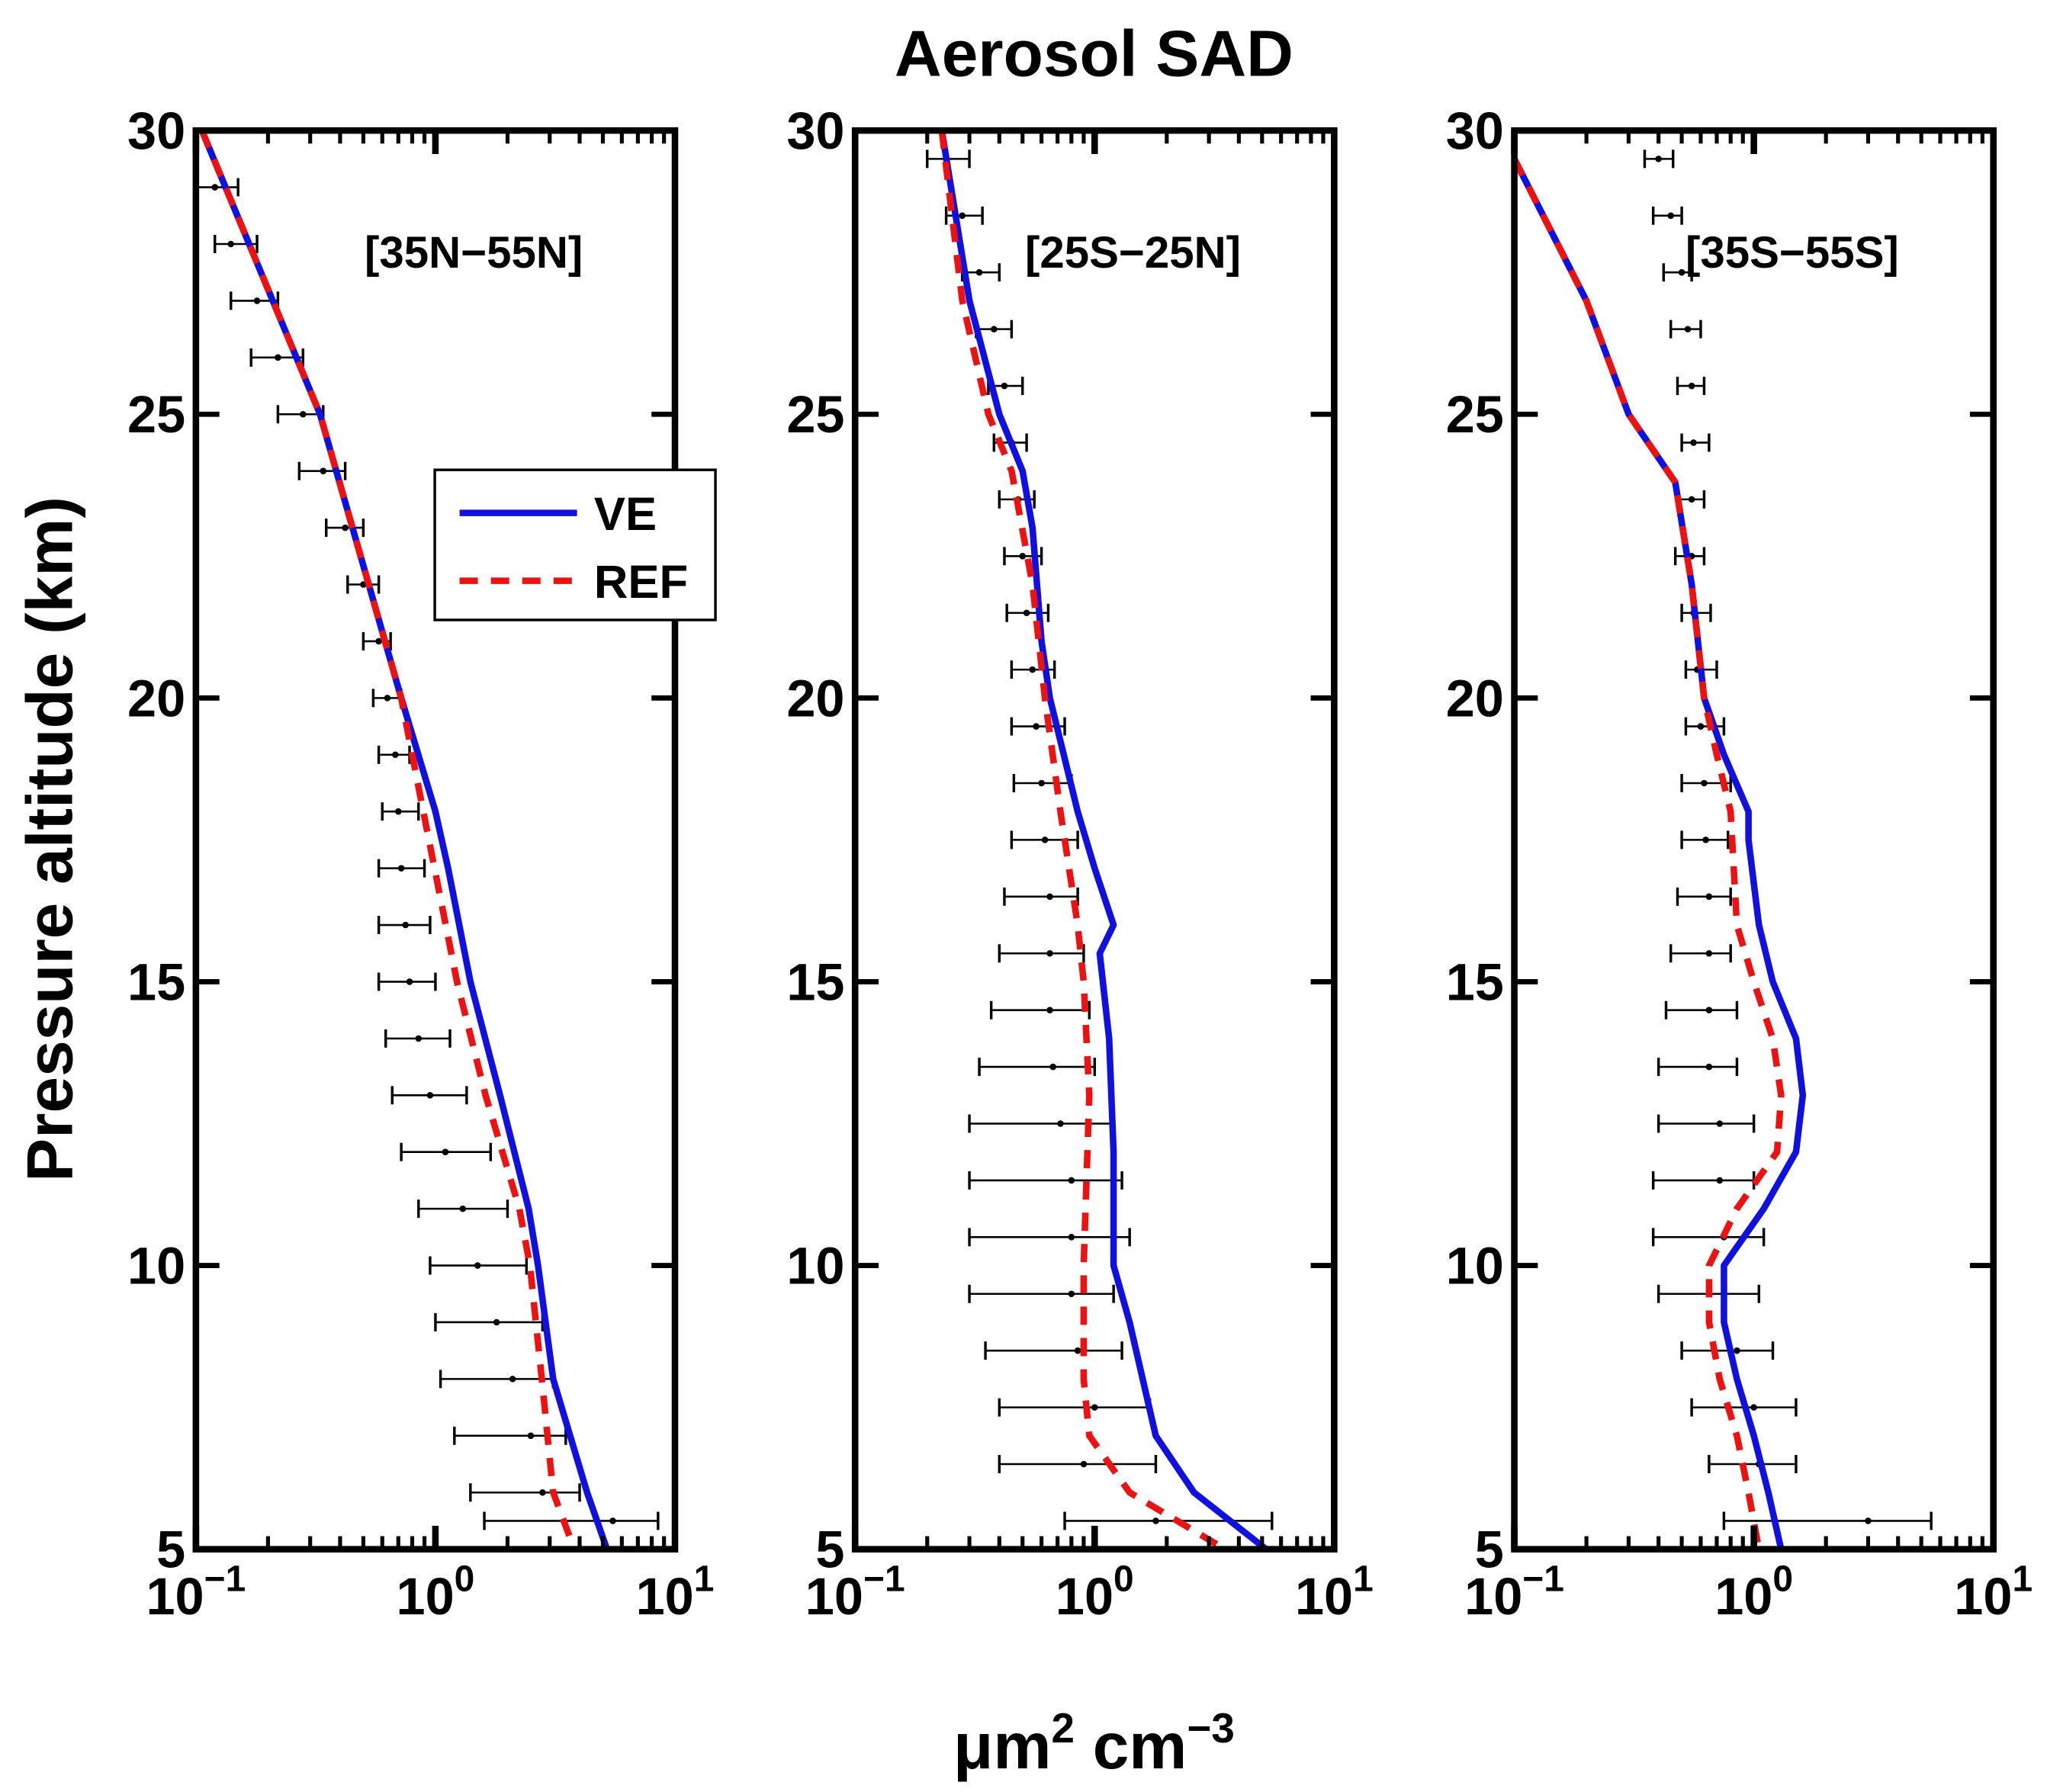 This screenshot has width=2047, height=1792. I want to click on x-label-base: μm, so click(1002, 1746).